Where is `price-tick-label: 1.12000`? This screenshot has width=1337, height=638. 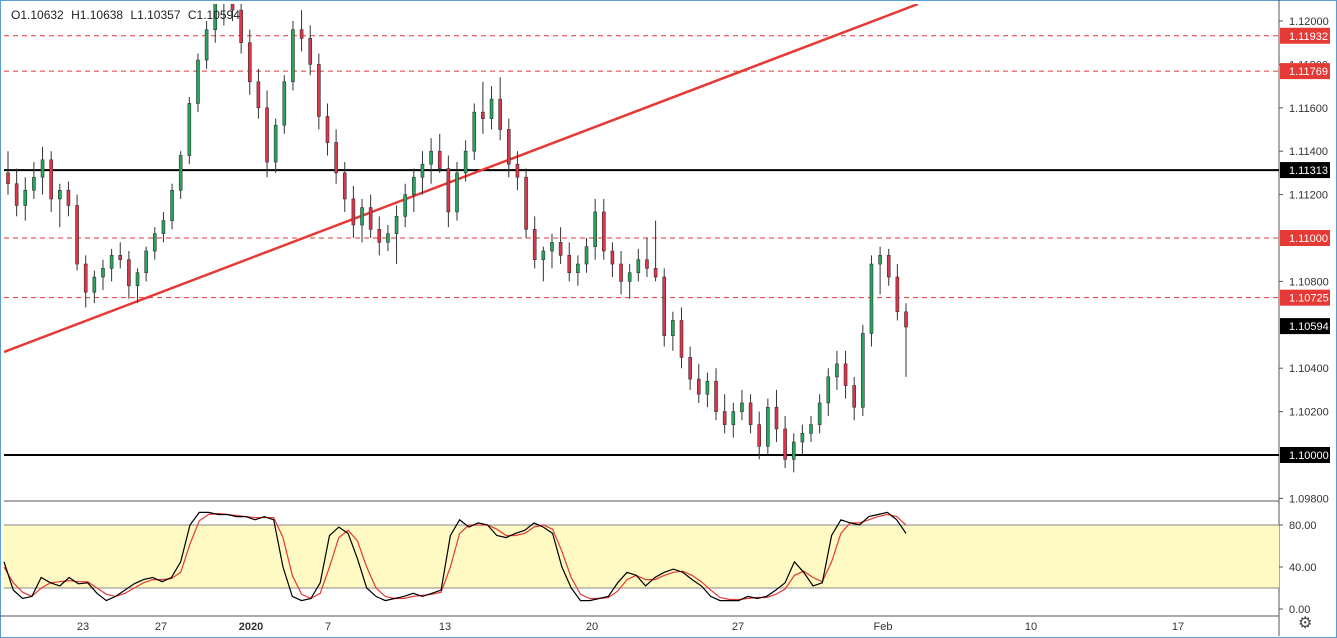
price-tick-label: 1.12000 is located at coordinates (1309, 22).